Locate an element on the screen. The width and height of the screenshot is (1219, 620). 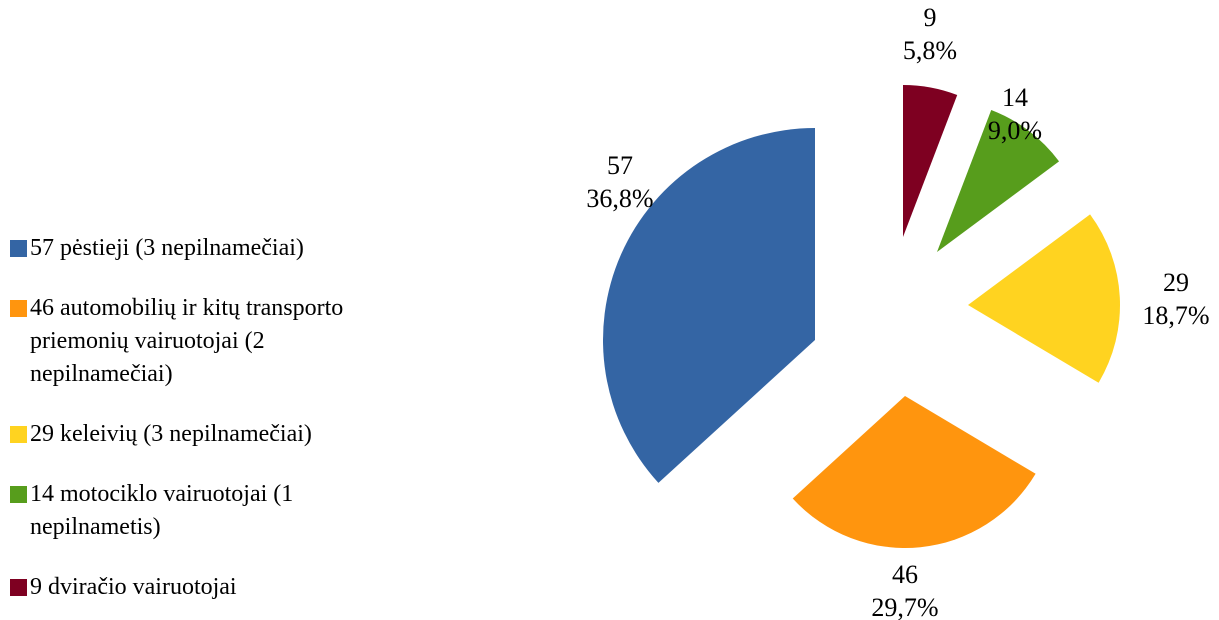
legend-item: 9 dviračio vairuotojai is located at coordinates (210, 587).